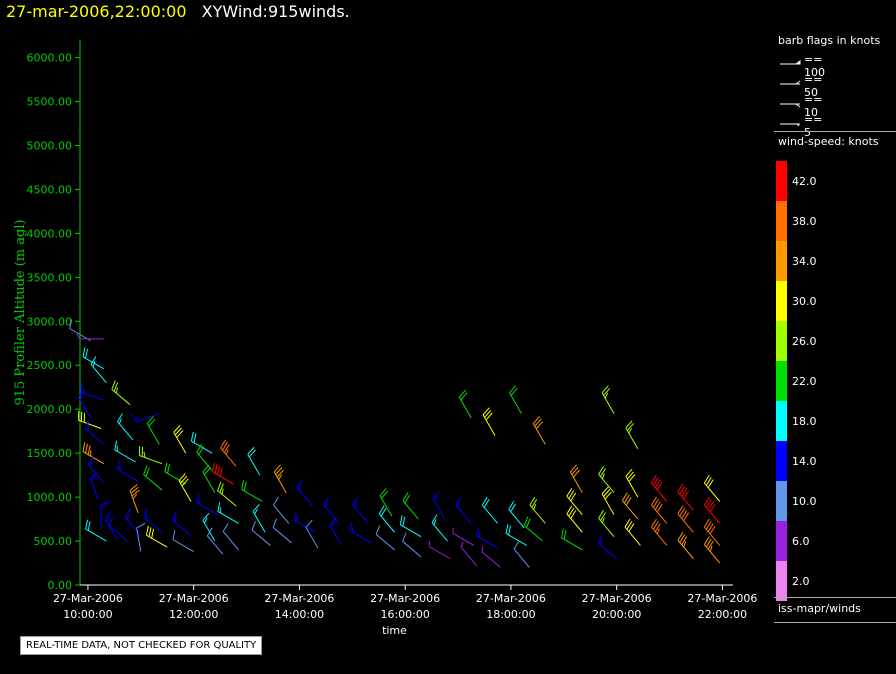 This screenshot has width=896, height=674. What do you see at coordinates (804, 221) in the screenshot?
I see `colorbar-label: 38.0` at bounding box center [804, 221].